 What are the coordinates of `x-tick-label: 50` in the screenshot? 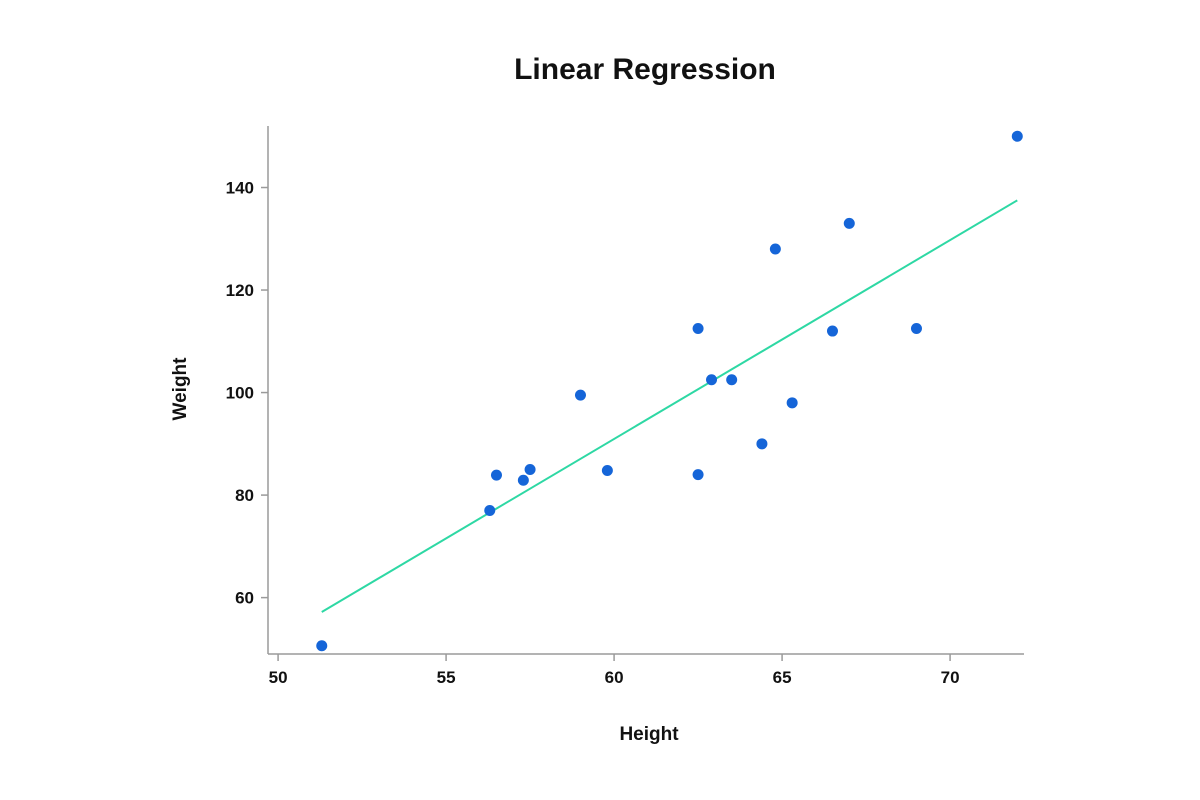 It's located at (278, 677).